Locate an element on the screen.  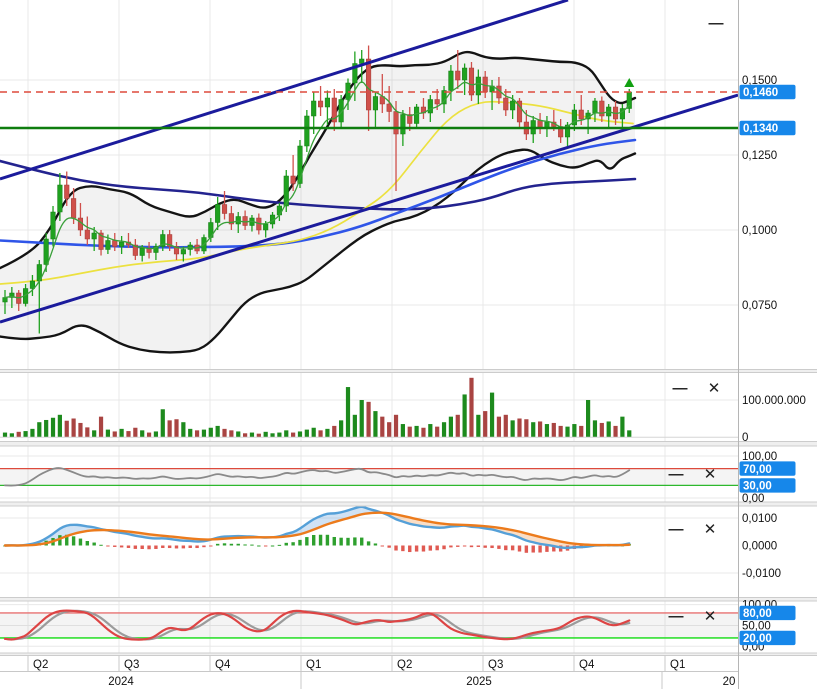
time-axis: Q2 Q3 Q4 Q1 Q2 Q3 Q4 Q1 2024 2025 20 is located at coordinates (369, 672).